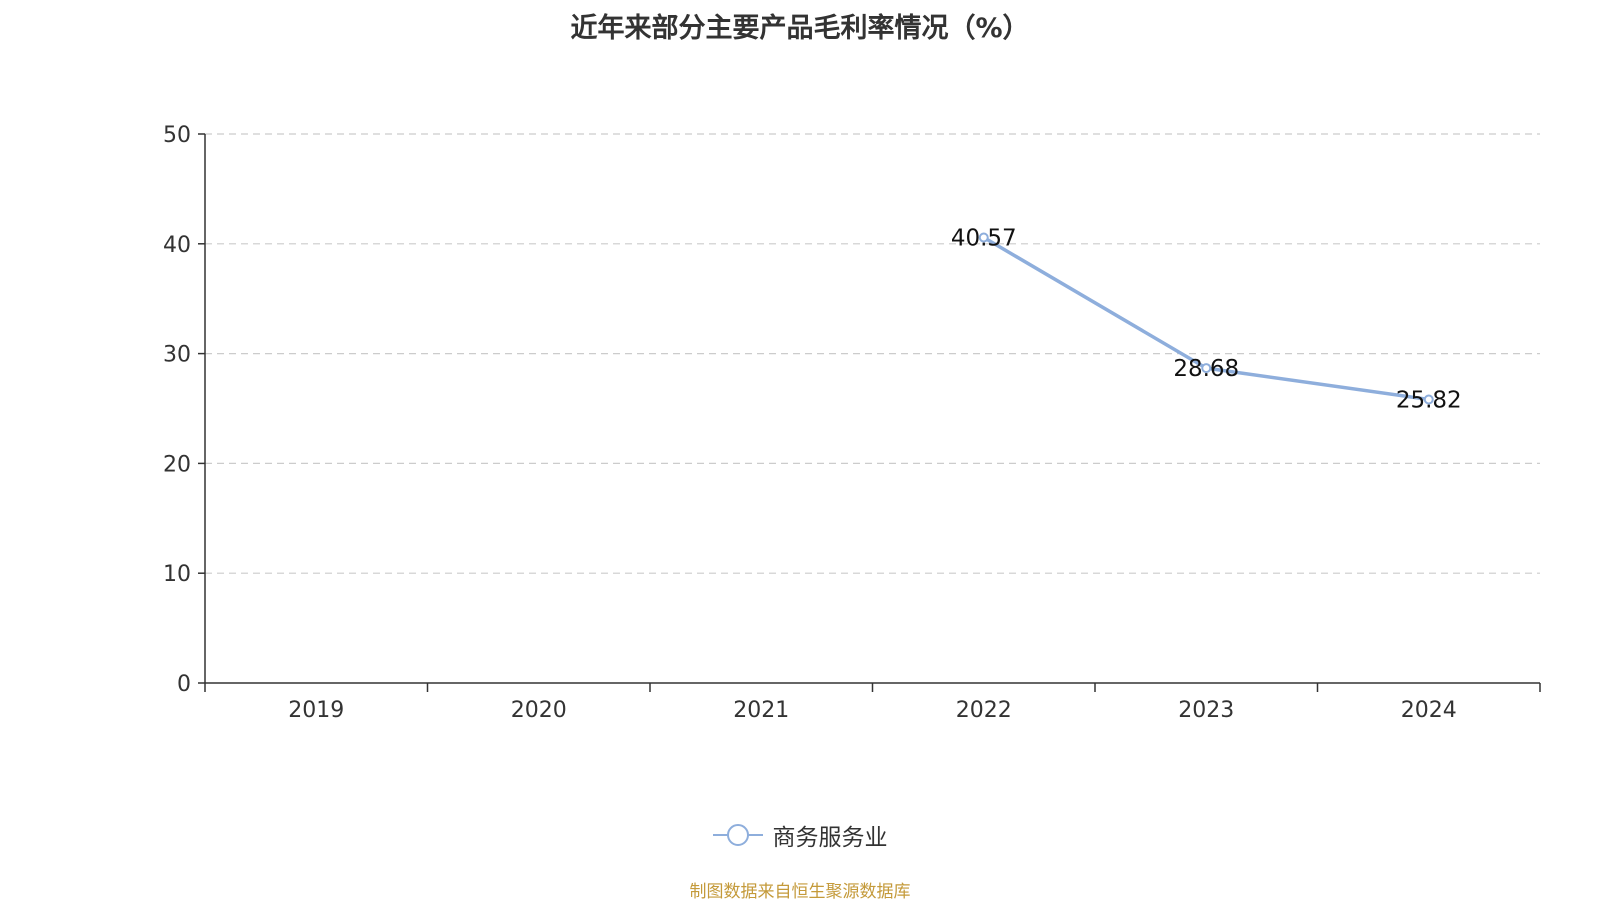 This screenshot has width=1600, height=900. I want to click on series, so click(1206, 318).